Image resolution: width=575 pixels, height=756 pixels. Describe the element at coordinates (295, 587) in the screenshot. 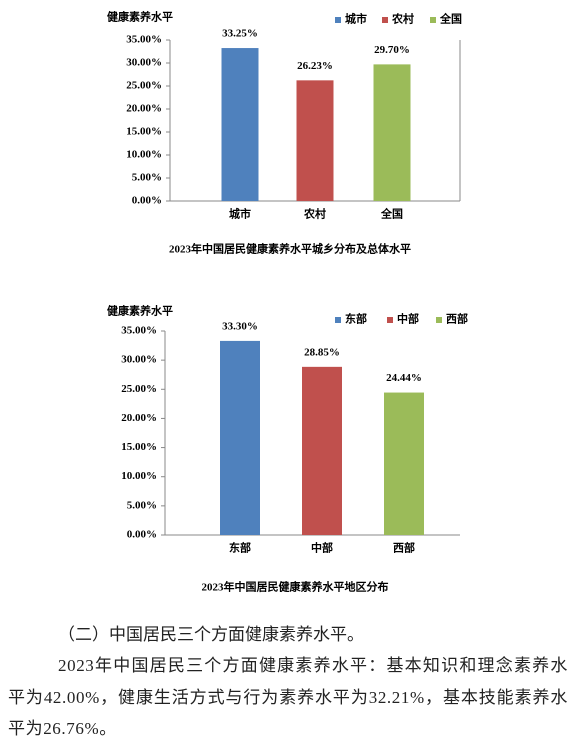

I see `chart-caption: 2023年中国居民健康素养水平地区分布` at that location.